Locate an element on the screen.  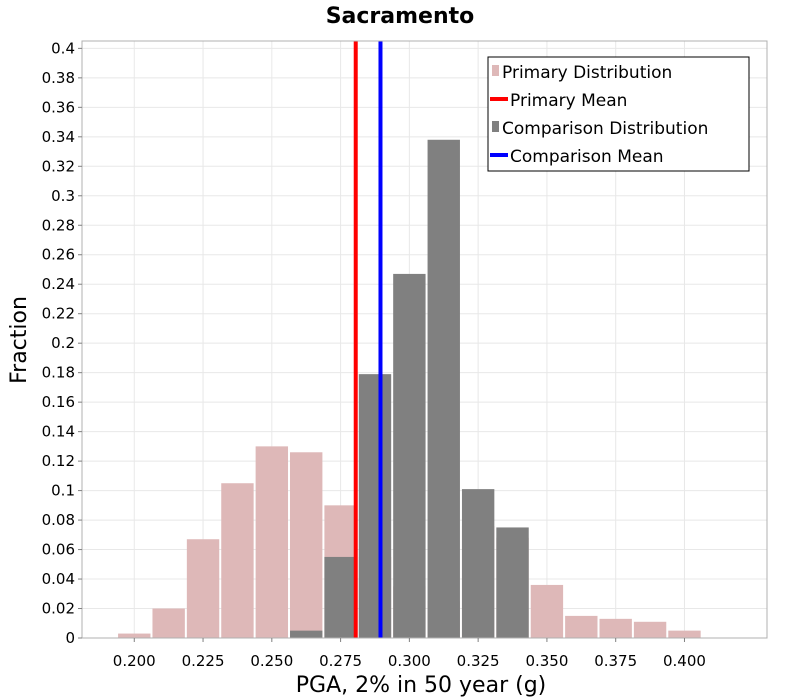
y-tick-label: 0.2 is located at coordinates (63, 343).